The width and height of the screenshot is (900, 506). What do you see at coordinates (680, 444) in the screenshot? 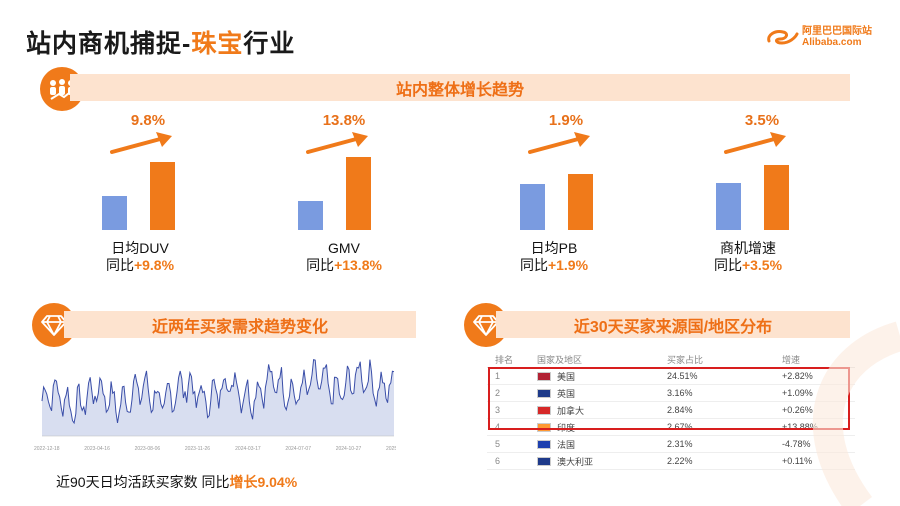
I see `row-share: 2.31%` at bounding box center [680, 444].